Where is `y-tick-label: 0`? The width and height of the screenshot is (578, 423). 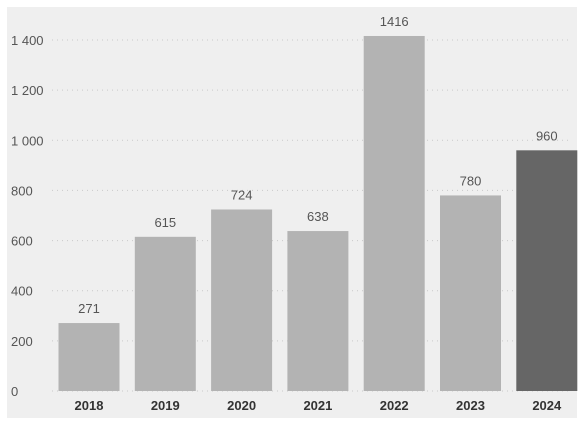
y-tick-label: 0 is located at coordinates (14, 391).